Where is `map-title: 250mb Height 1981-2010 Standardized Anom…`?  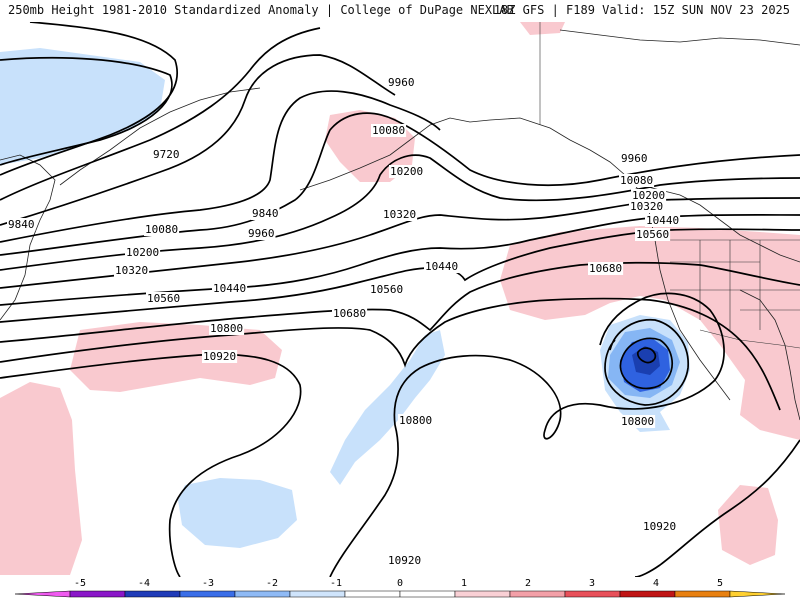
map-title: 250mb Height 1981-2010 Standardized Anom… is located at coordinates (261, 10).